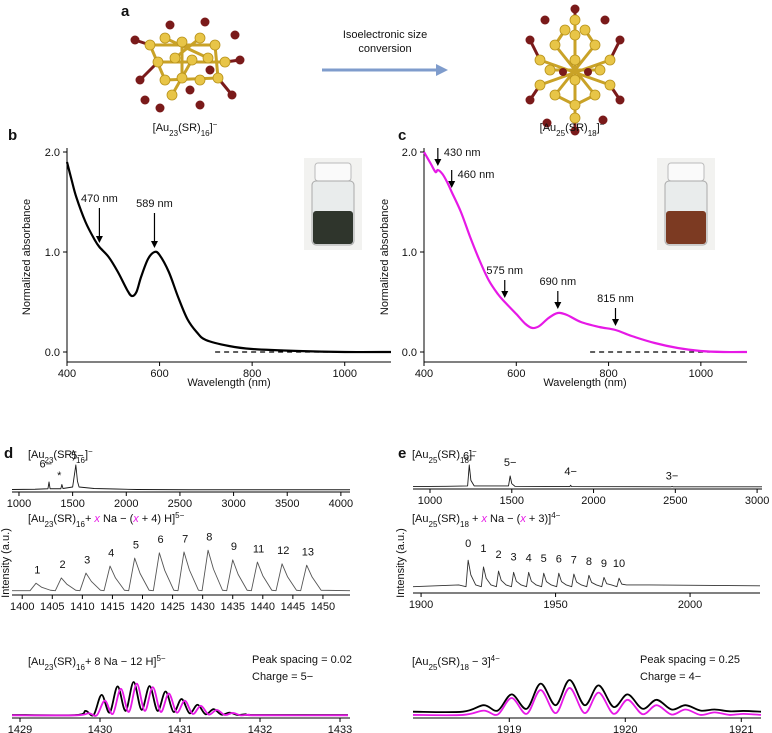  I want to click on formula: [Au23(SR)16+ x Na − (x + 4) H]5−, so click(106, 520).